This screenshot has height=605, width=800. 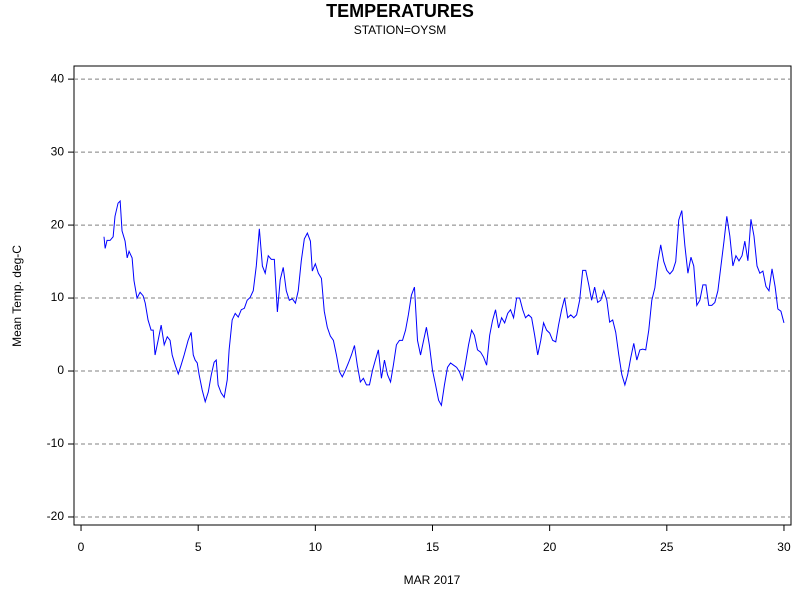 I want to click on x-tick-label: 5, so click(x=198, y=547).